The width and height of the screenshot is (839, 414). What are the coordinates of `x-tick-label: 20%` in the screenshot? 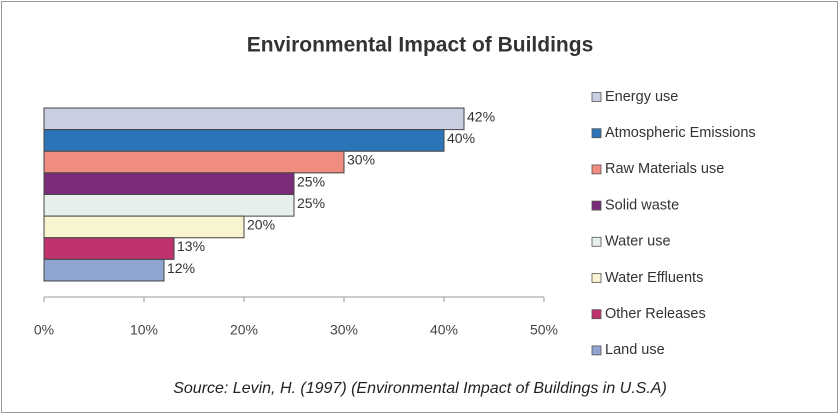 It's located at (244, 330).